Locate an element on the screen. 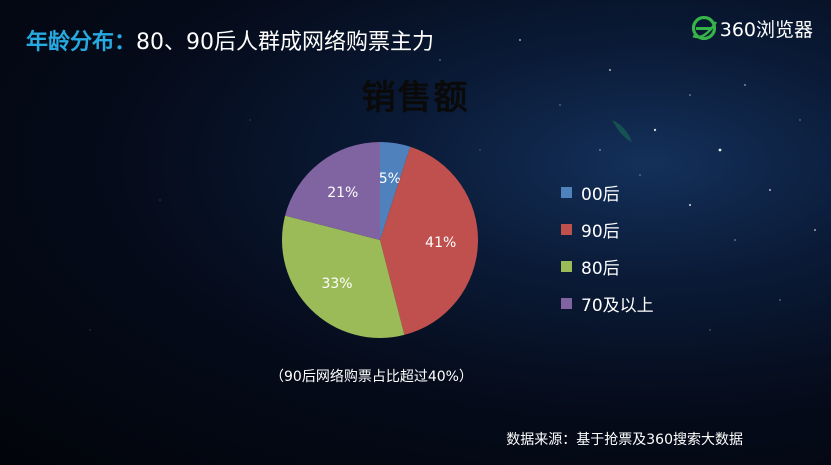 This screenshot has width=831, height=465. brand-logo: 360浏览器 is located at coordinates (751, 28).